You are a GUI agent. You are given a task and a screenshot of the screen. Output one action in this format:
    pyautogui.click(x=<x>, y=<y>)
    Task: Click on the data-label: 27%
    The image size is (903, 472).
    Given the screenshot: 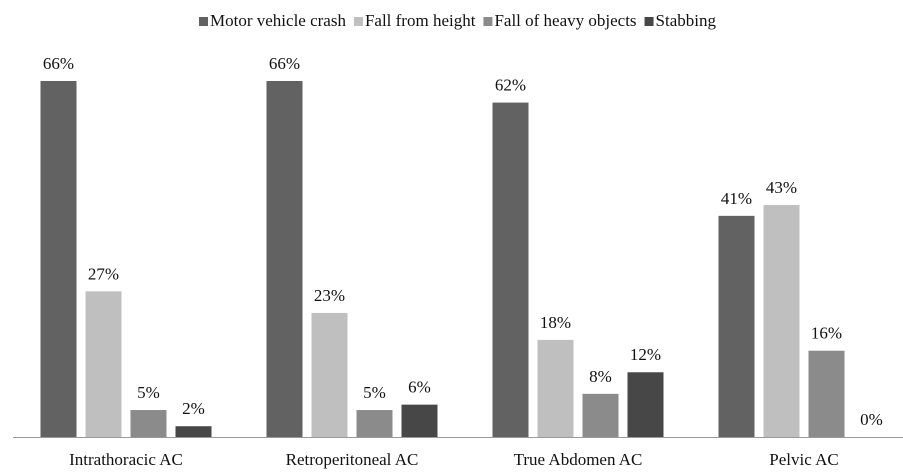 What is the action you would take?
    pyautogui.click(x=103, y=273)
    